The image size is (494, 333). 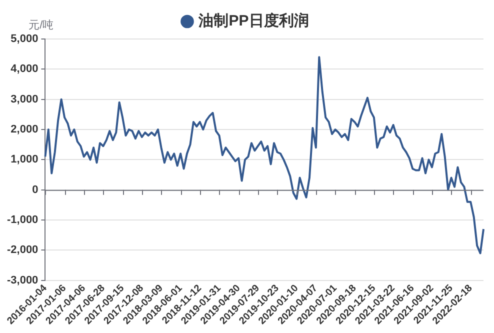 I want to click on y-axis-title: 元/吨, so click(x=41, y=25).